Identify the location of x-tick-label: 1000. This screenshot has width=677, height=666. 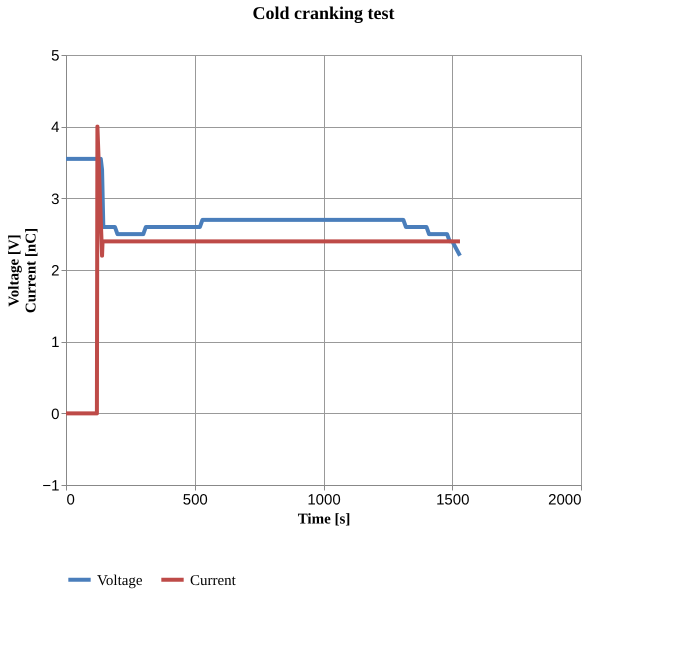
(324, 500).